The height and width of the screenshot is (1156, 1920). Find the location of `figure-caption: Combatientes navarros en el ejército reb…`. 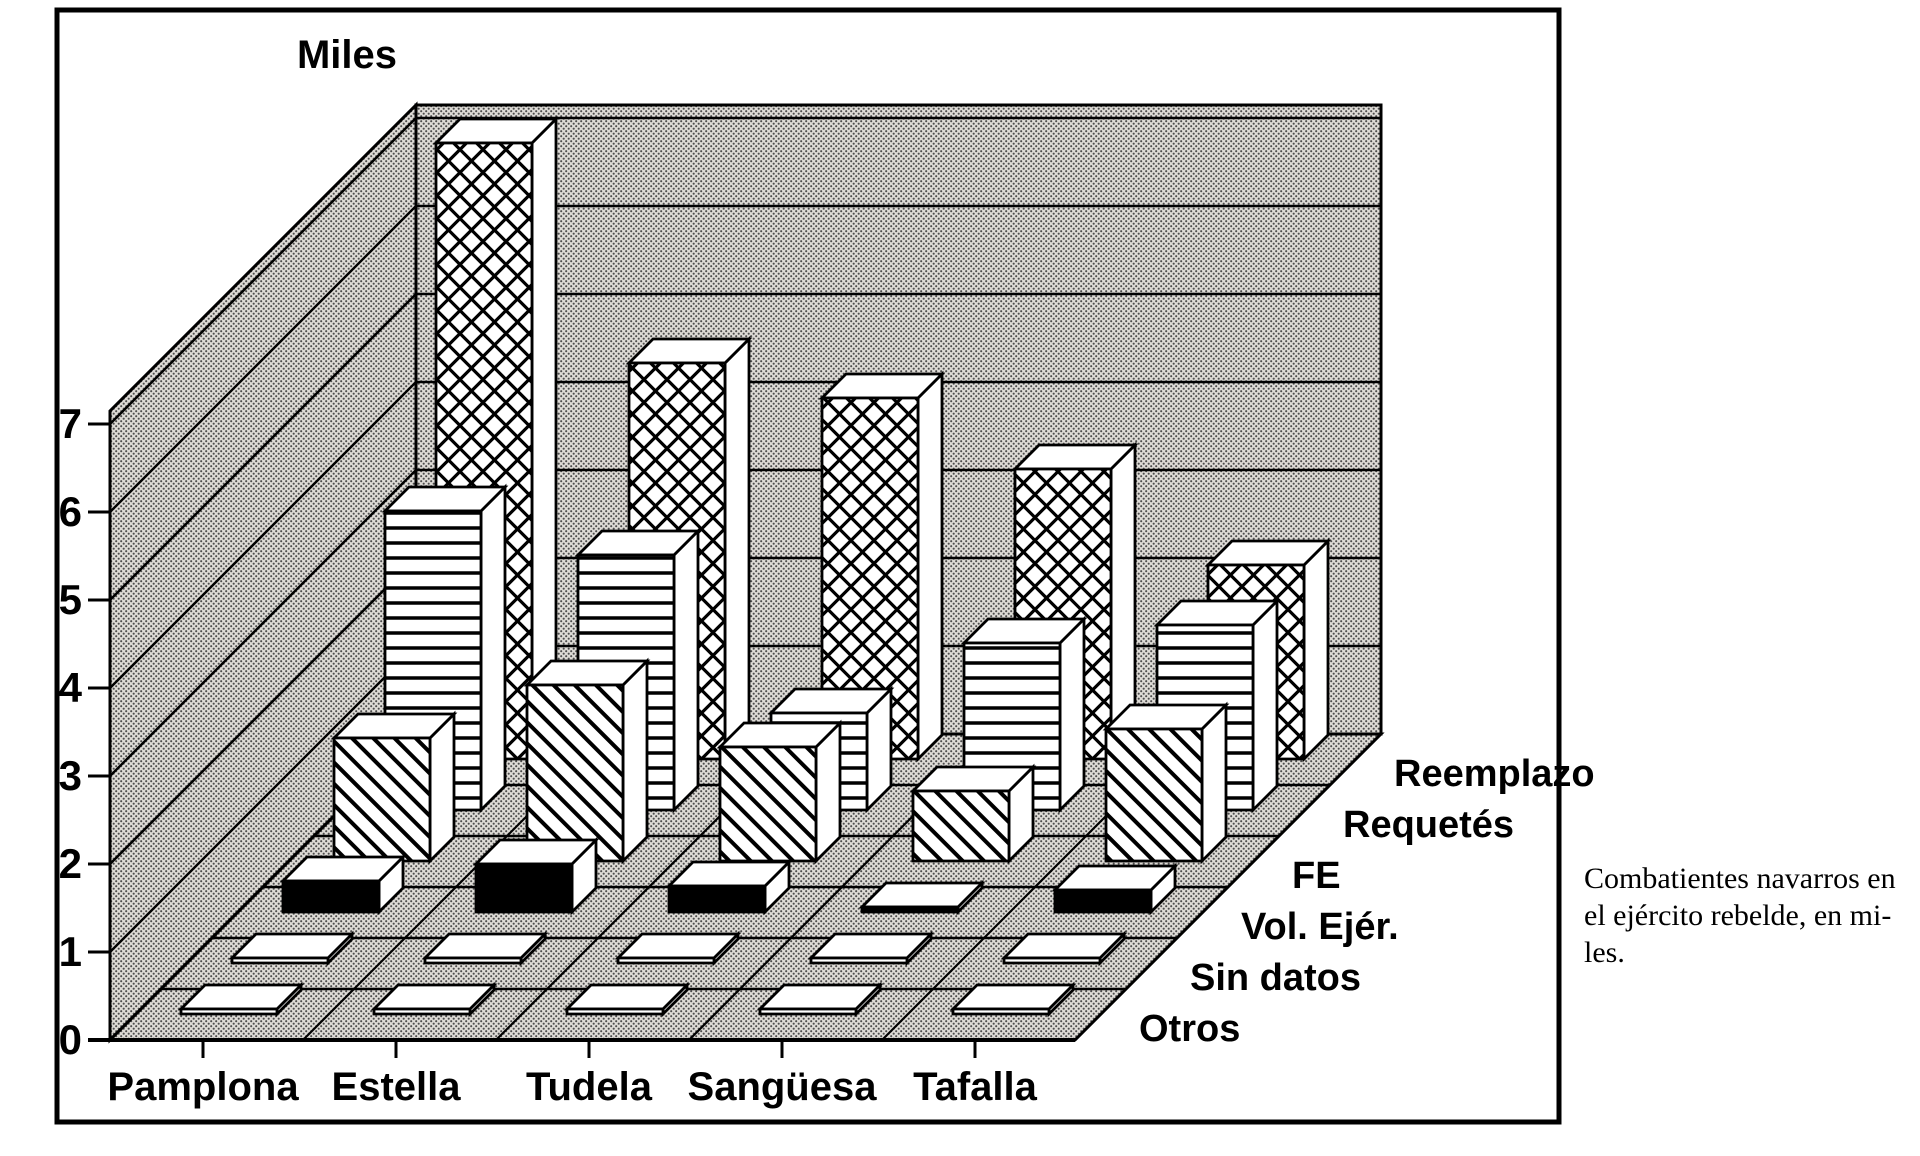

figure-caption: Combatientes navarros en el ejército reb… is located at coordinates (1740, 915).